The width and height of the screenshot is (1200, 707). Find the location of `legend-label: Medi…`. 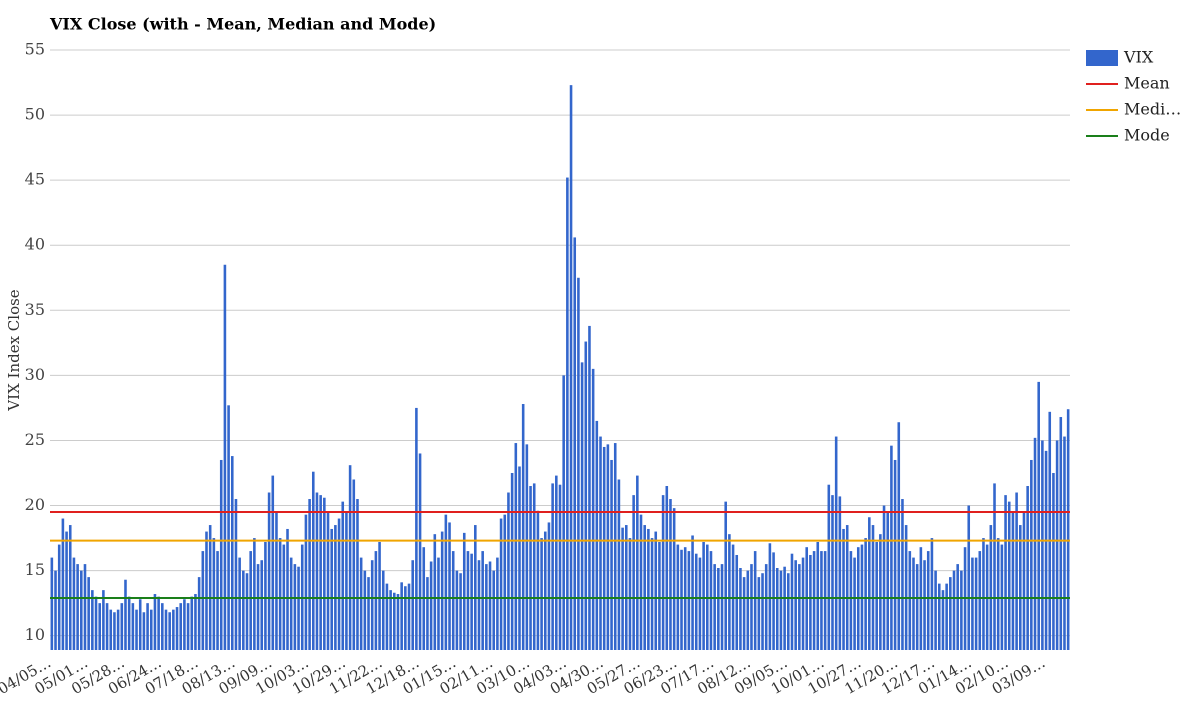

legend-label: Medi… is located at coordinates (1152, 109).